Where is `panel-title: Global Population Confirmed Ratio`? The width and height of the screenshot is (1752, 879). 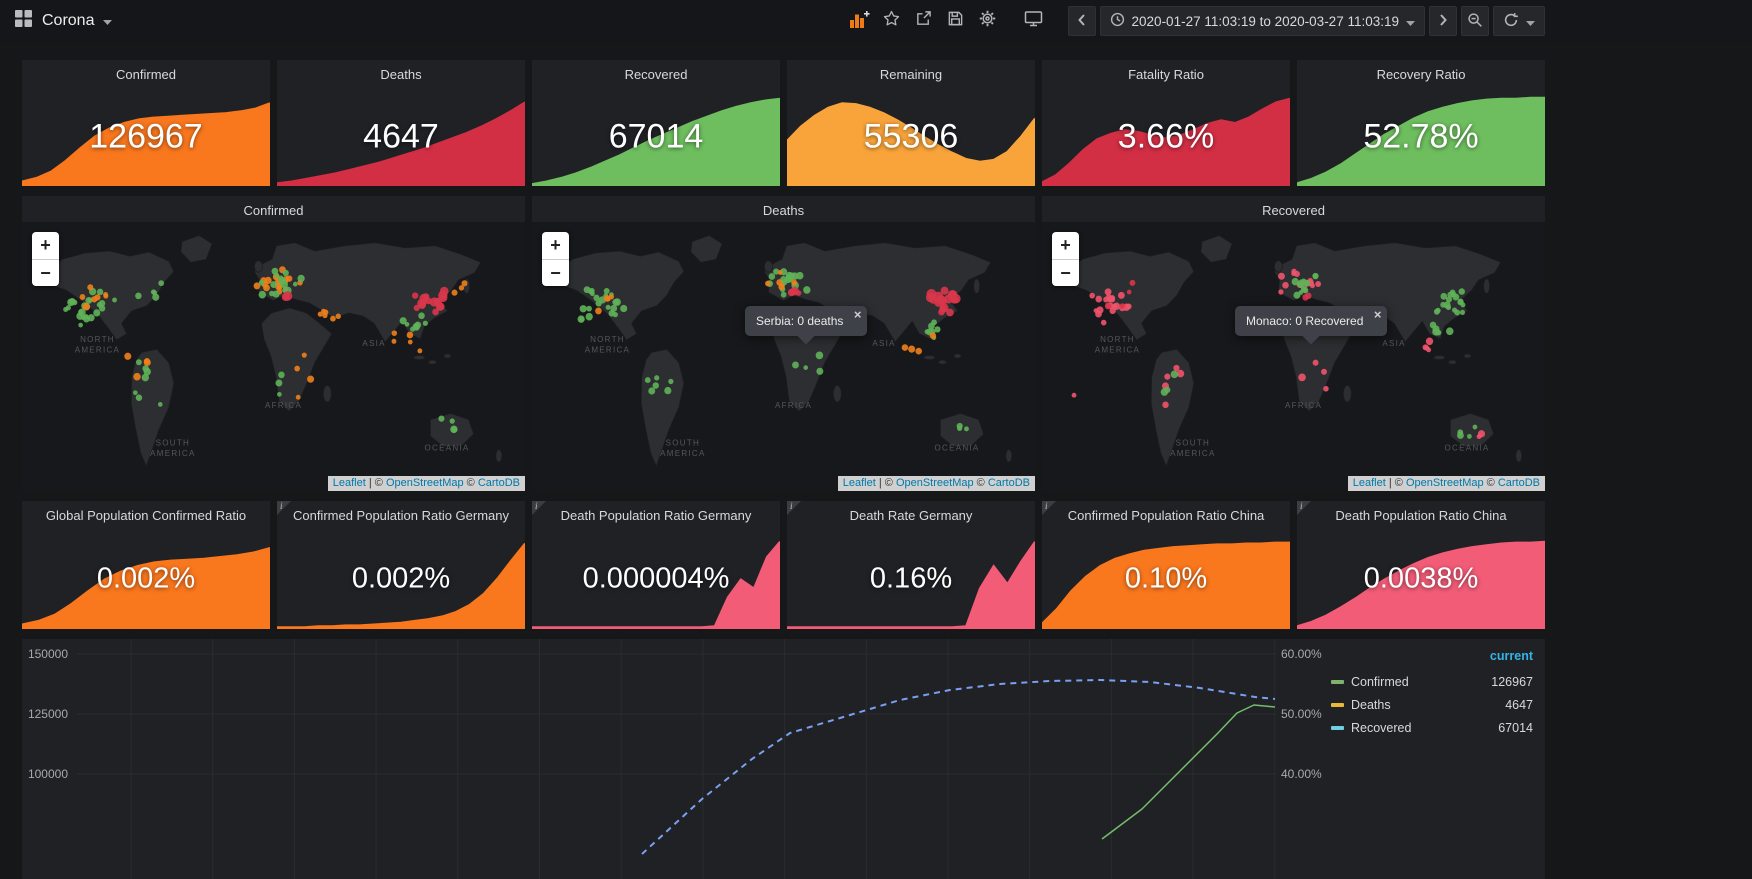 panel-title: Global Population Confirmed Ratio is located at coordinates (146, 515).